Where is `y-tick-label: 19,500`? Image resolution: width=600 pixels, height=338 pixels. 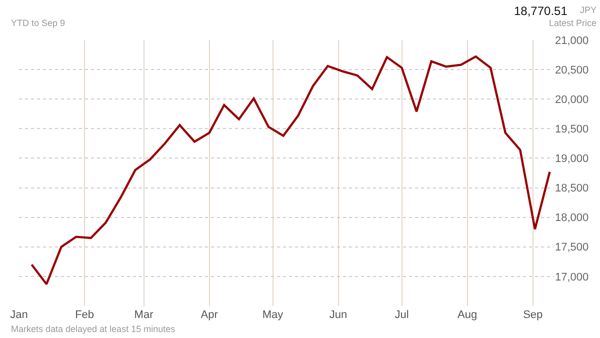 y-tick-label: 19,500 is located at coordinates (572, 130).